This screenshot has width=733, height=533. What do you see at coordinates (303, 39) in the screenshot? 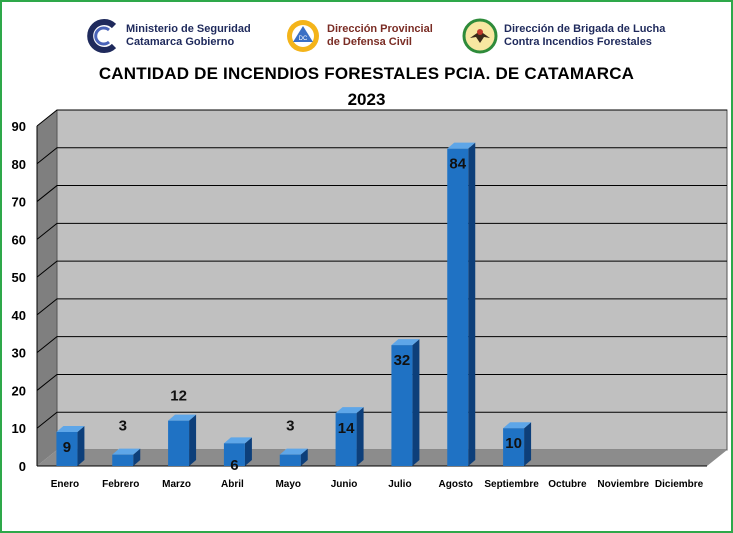
I see `svg-text: DC` at bounding box center [303, 39].